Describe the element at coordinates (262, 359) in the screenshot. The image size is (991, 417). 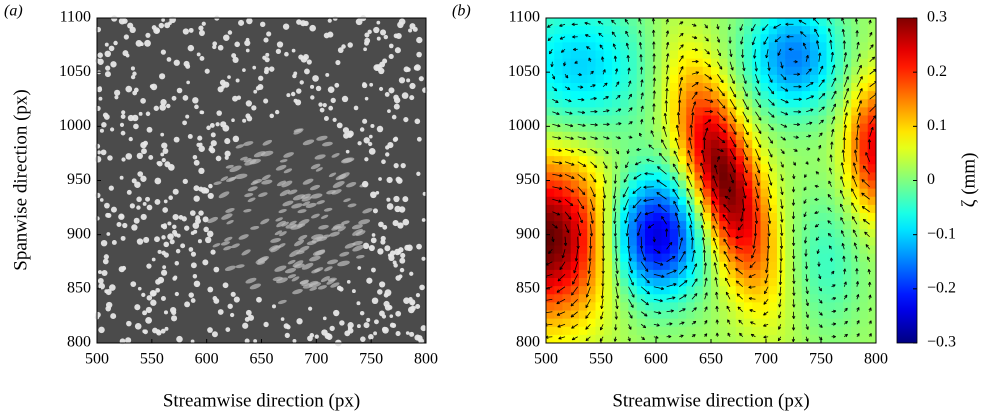
I see `x-tick-label: 650` at that location.